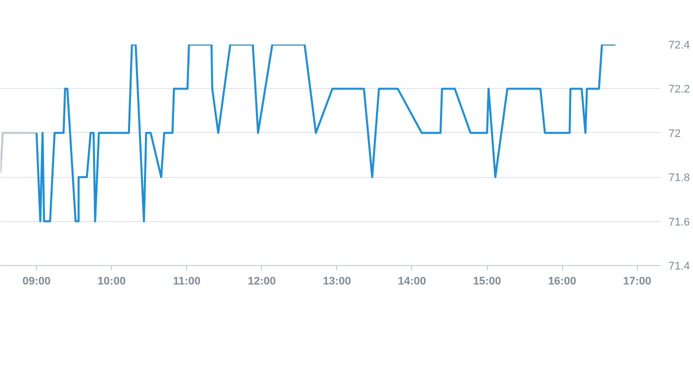 The height and width of the screenshot is (365, 693). What do you see at coordinates (186, 282) in the screenshot?
I see `x-tick-label: 11:00` at bounding box center [186, 282].